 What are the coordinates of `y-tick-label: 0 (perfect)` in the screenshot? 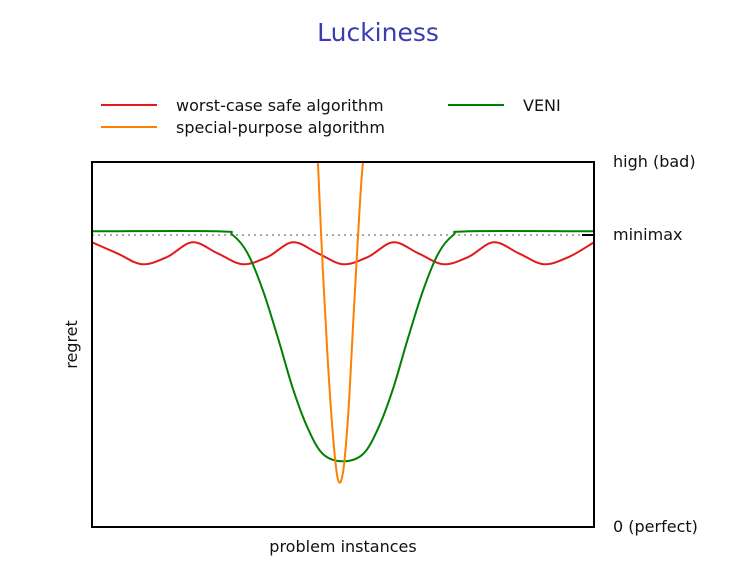 It's located at (655, 526).